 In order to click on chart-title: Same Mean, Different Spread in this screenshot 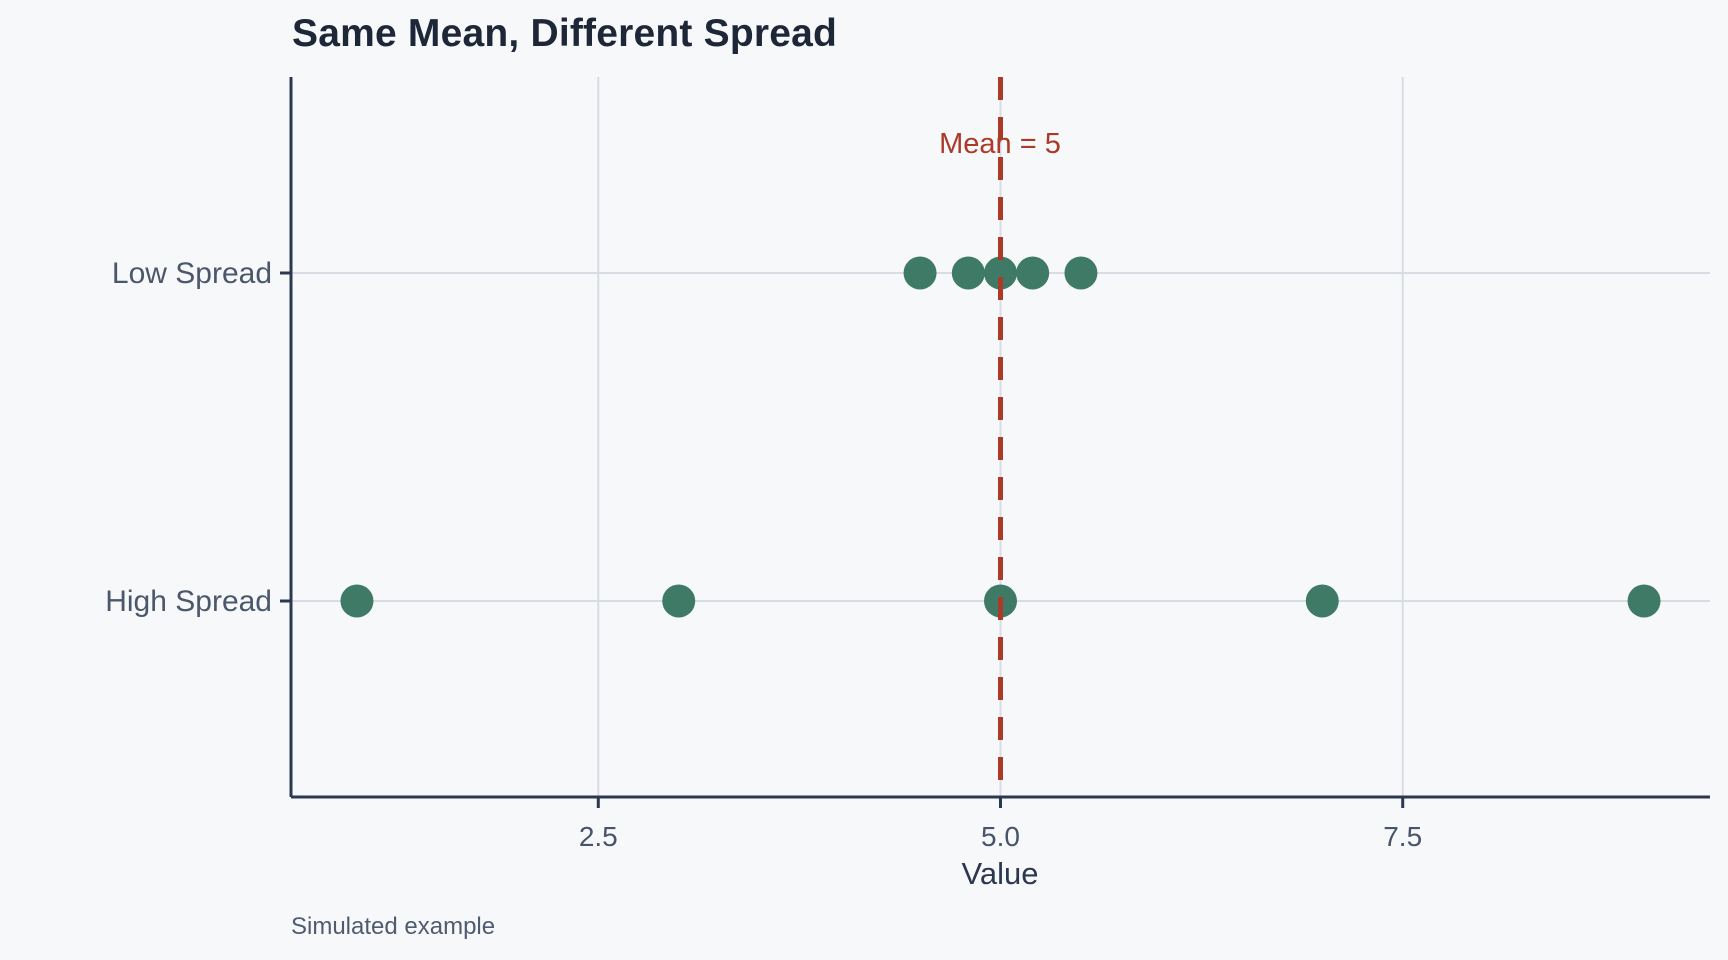, I will do `click(565, 33)`.